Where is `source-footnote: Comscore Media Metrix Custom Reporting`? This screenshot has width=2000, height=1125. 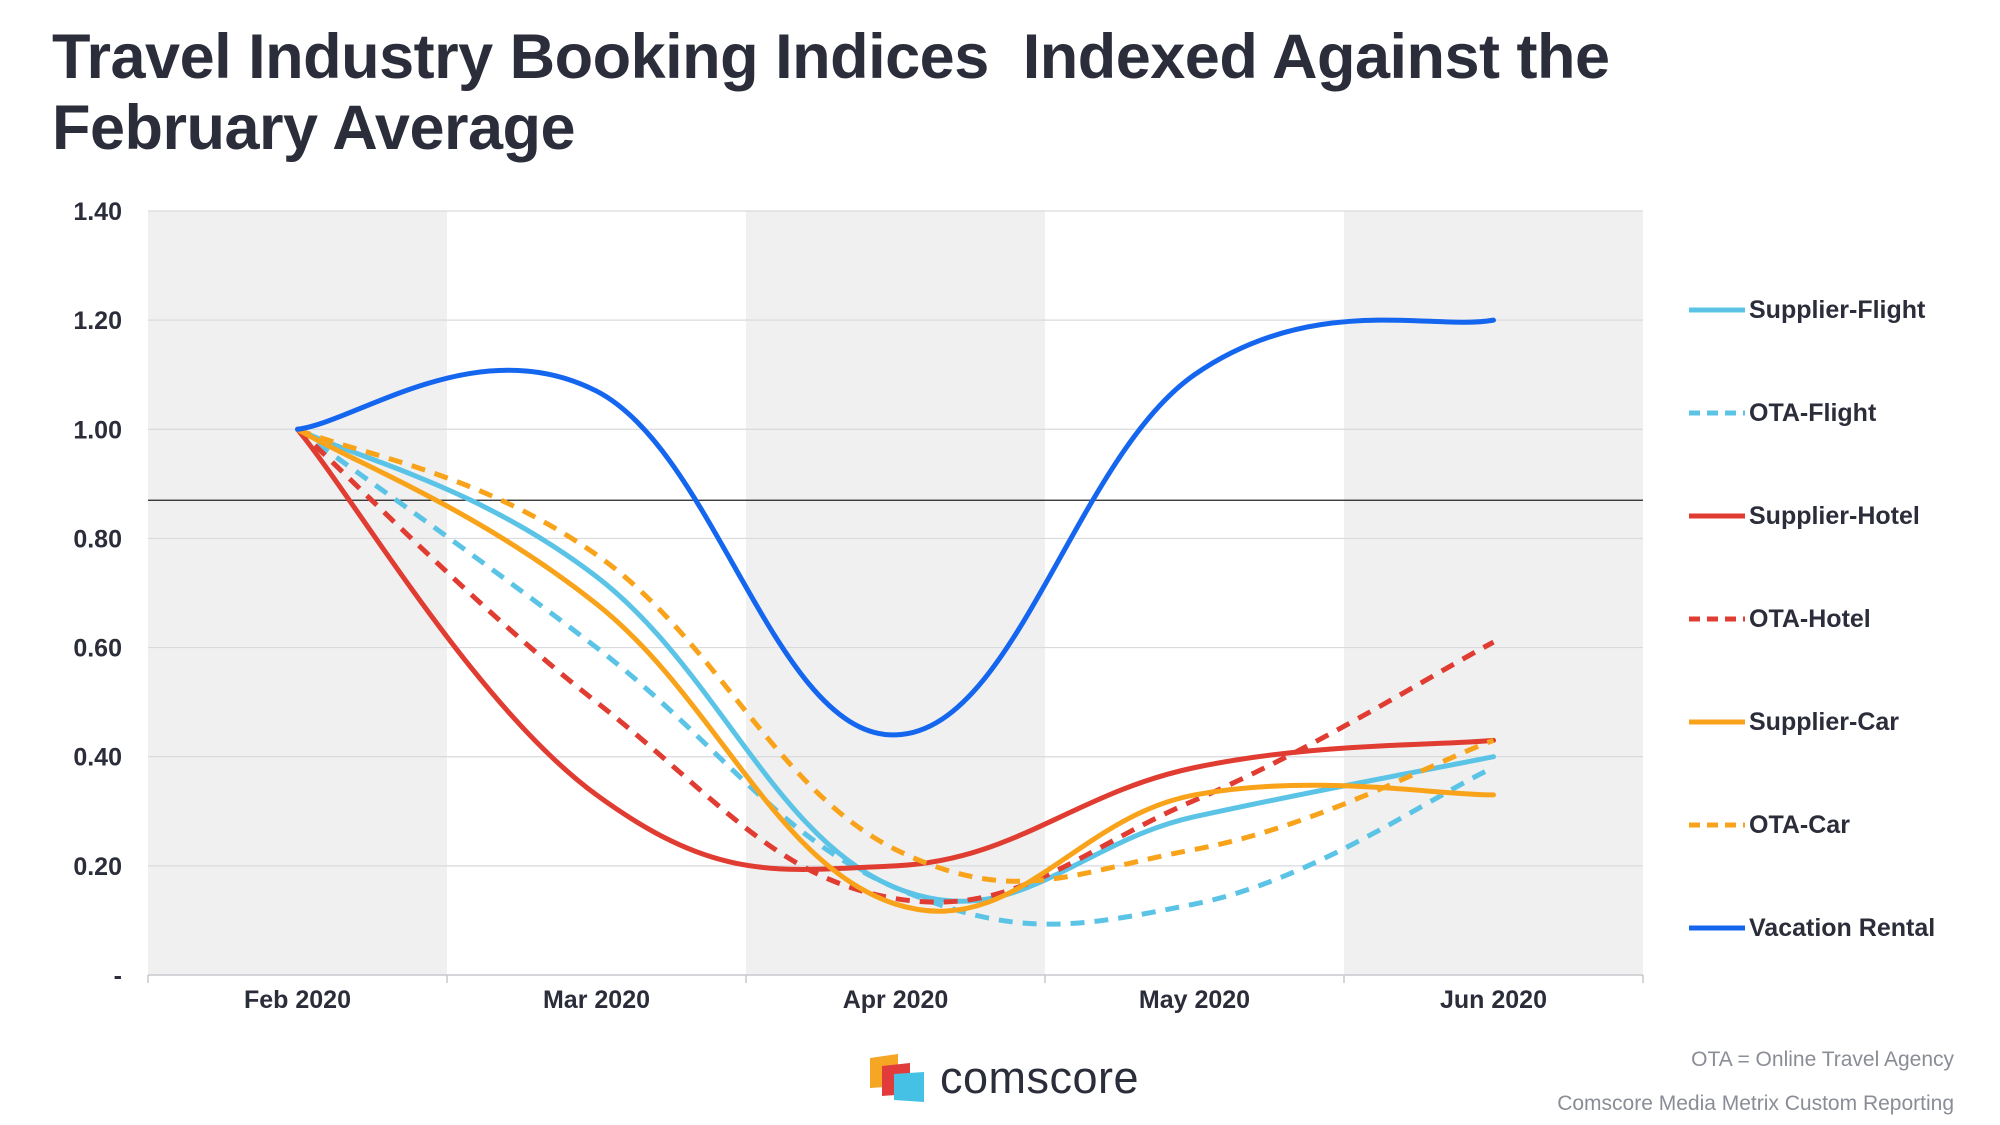 source-footnote: Comscore Media Metrix Custom Reporting is located at coordinates (1755, 1103).